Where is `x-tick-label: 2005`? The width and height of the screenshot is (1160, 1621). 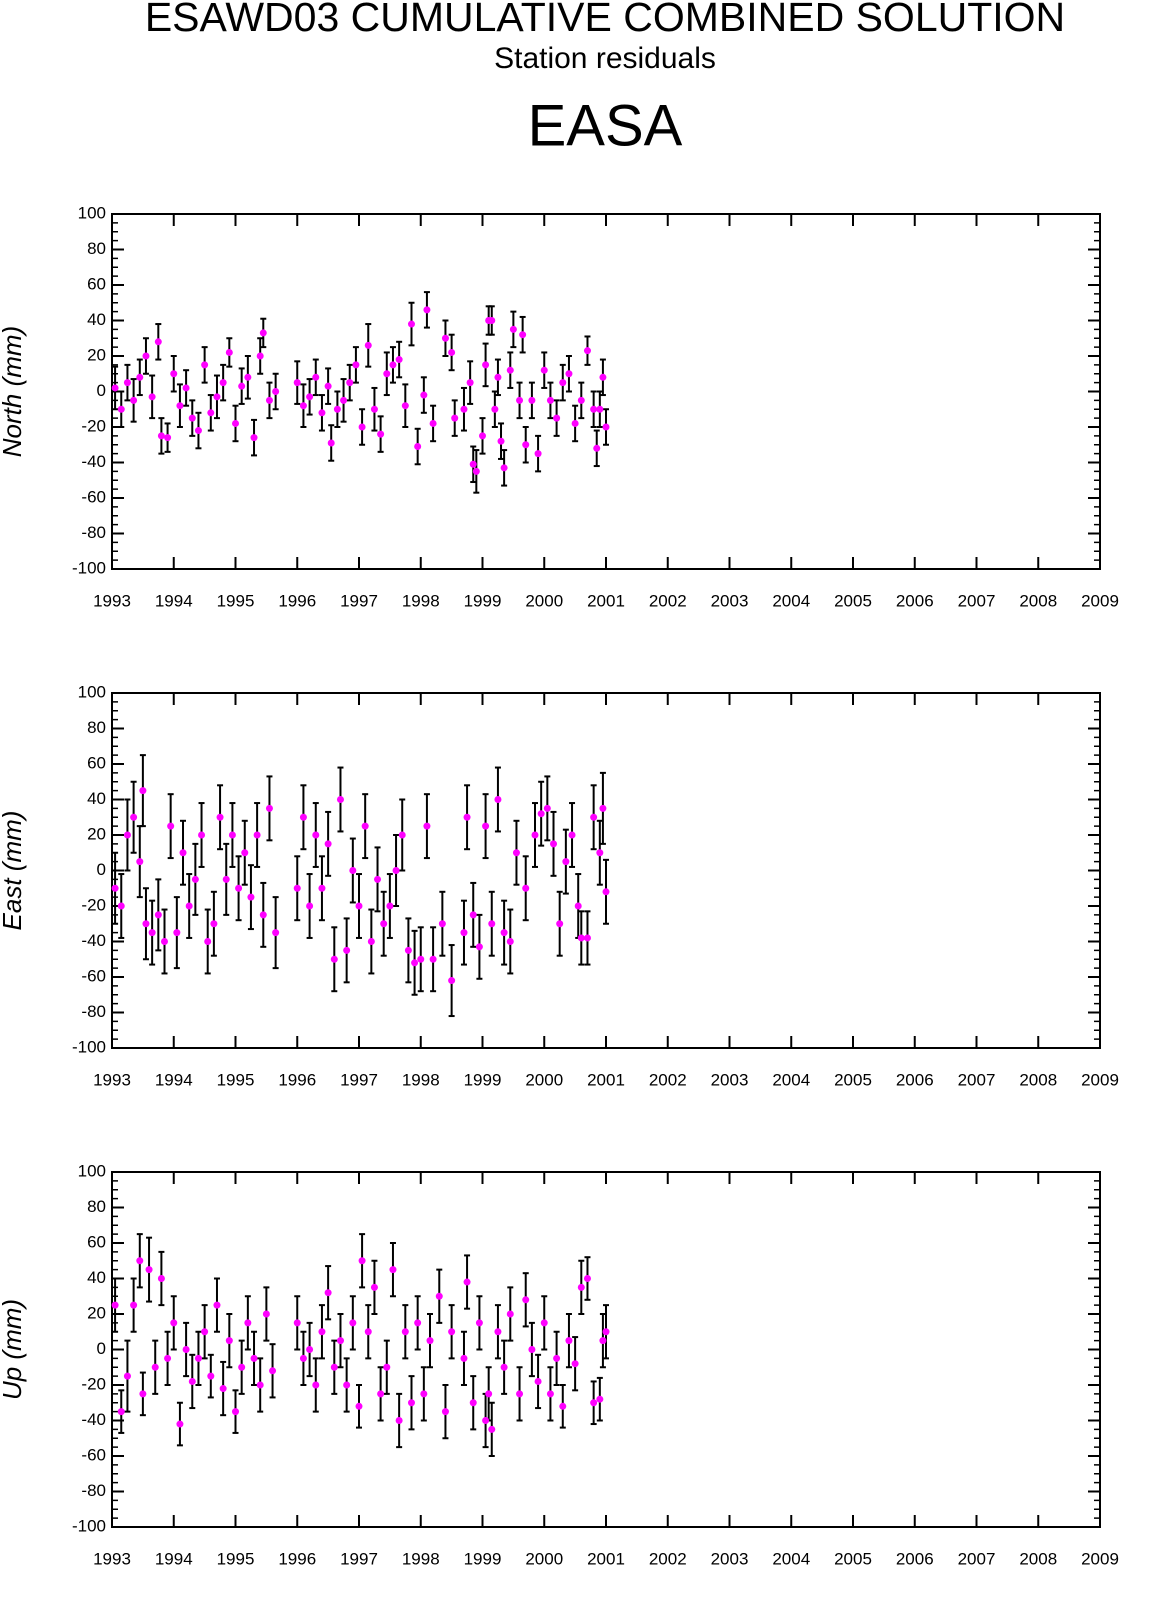
x-tick-label: 2005 is located at coordinates (853, 1558).